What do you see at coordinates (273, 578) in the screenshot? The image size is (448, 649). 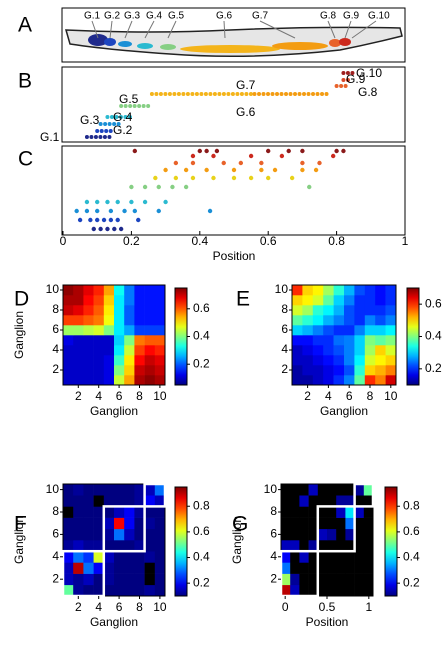 I see `y-tick-label: 2` at bounding box center [273, 578].